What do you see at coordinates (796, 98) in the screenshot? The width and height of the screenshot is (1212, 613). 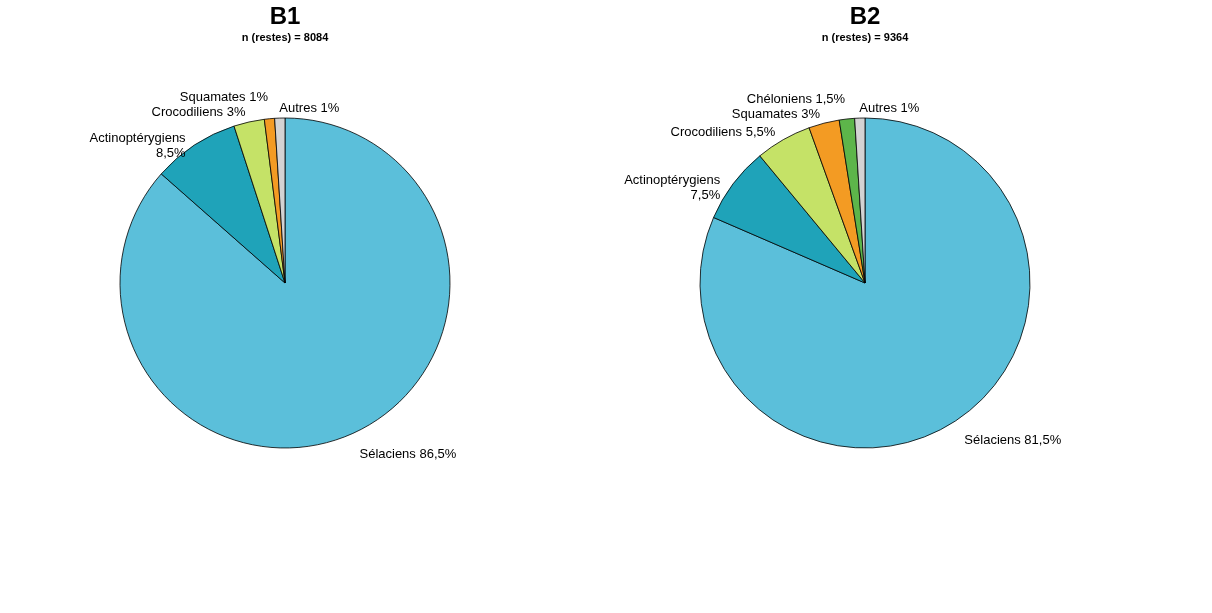 I see `slice-label: Chéloniens 1,5%` at bounding box center [796, 98].